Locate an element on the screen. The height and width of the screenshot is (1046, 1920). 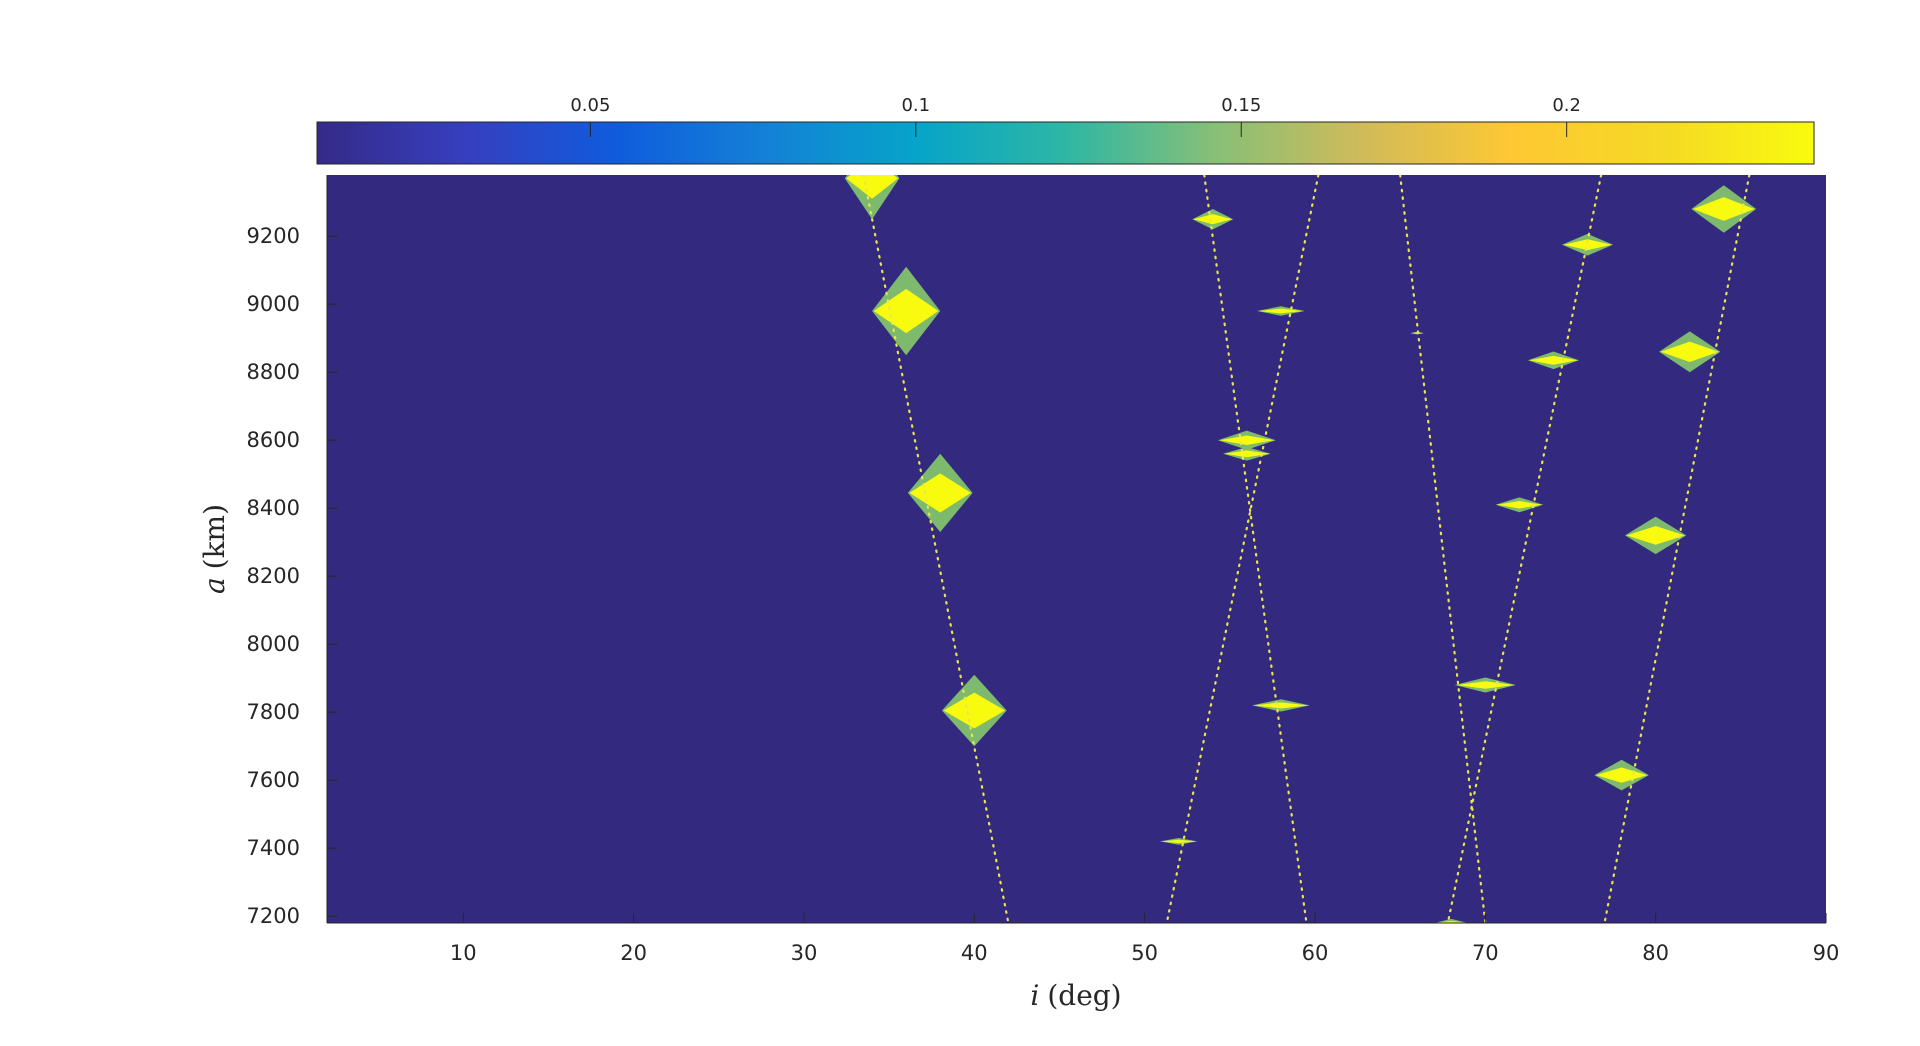
y-tick-label: 9000 is located at coordinates (273, 304).